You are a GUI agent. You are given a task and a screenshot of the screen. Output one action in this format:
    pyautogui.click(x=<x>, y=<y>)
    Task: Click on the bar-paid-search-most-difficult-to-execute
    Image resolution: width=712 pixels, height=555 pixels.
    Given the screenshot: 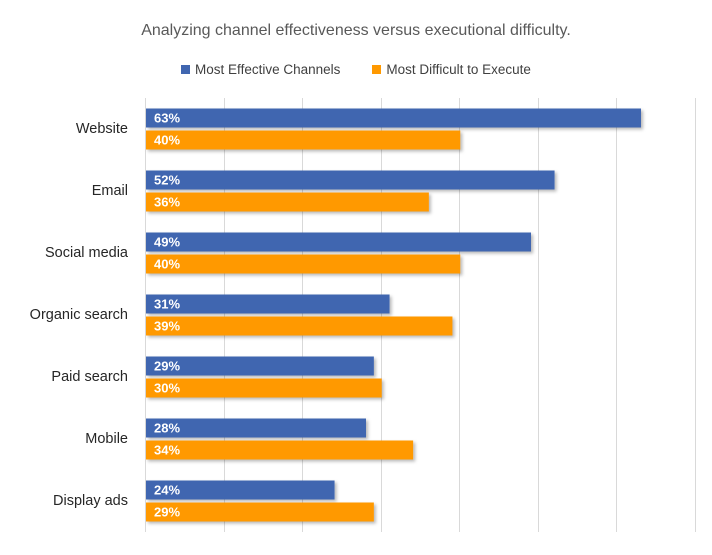 What is the action you would take?
    pyautogui.click(x=264, y=388)
    